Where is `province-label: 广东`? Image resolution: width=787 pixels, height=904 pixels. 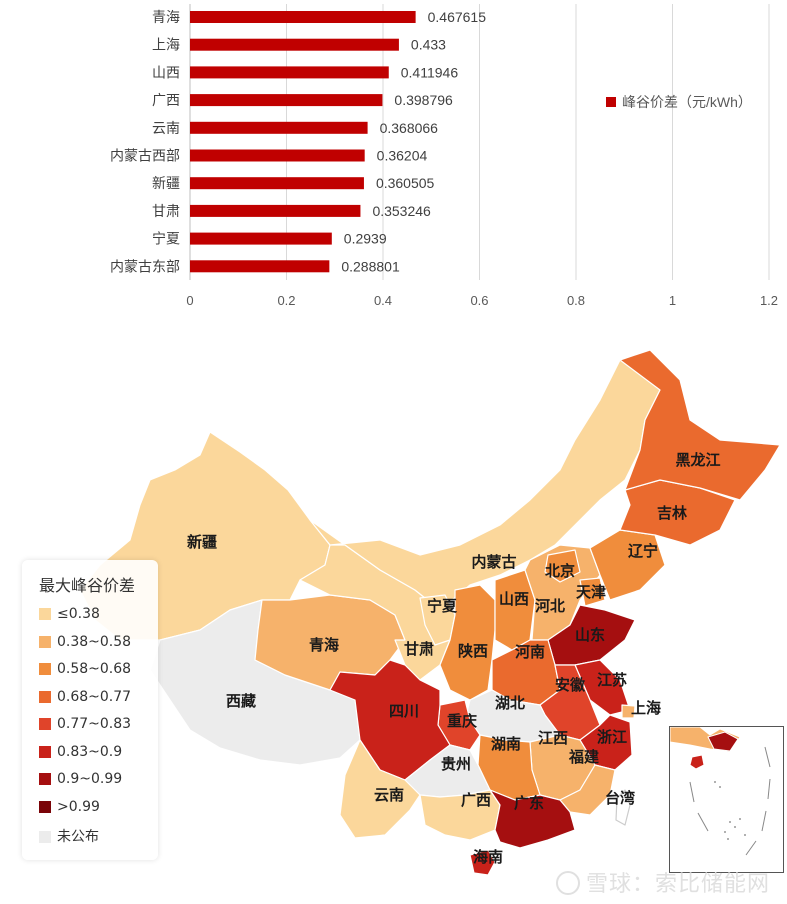
province-label: 广东 is located at coordinates (529, 803).